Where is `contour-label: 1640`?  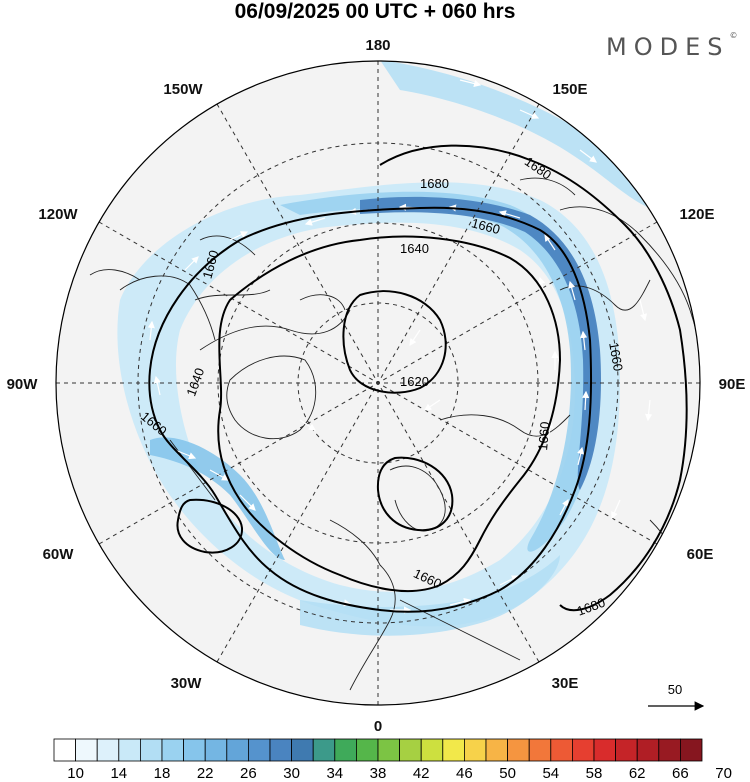 contour-label: 1640 is located at coordinates (414, 248).